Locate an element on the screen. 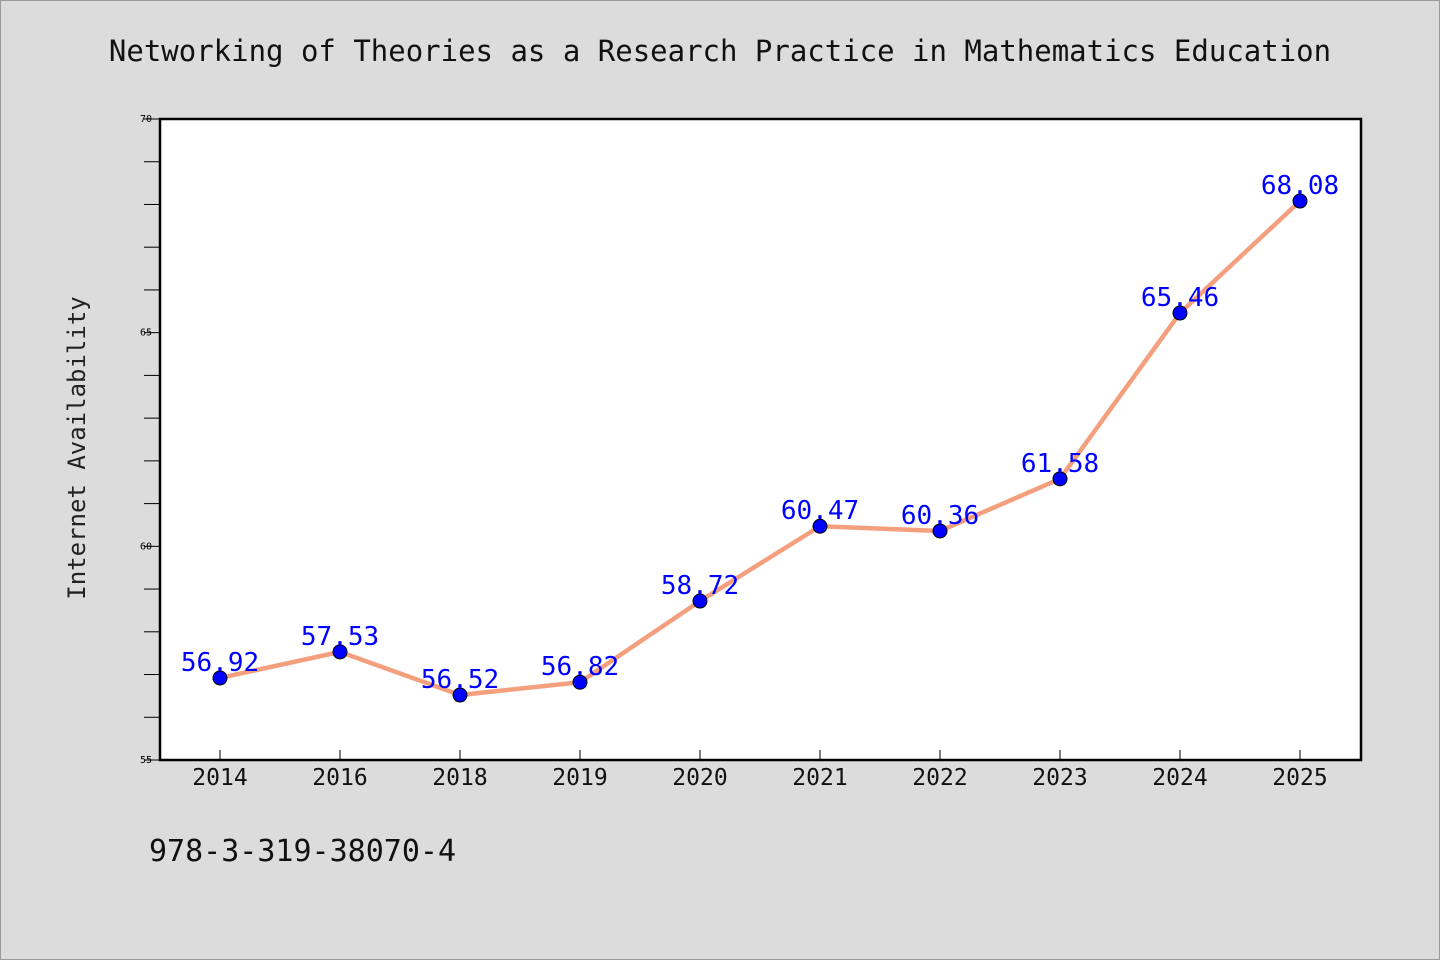  x-tick-label: 2025 is located at coordinates (1299, 778).